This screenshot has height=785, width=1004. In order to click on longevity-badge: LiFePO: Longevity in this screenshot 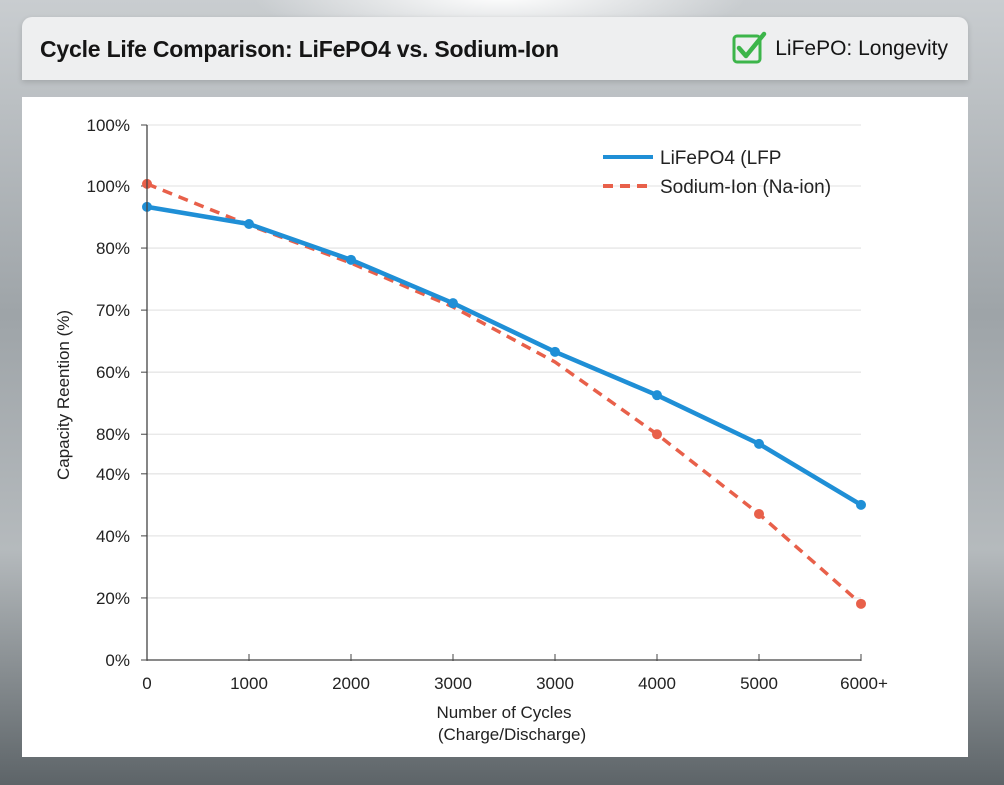, I will do `click(839, 49)`.